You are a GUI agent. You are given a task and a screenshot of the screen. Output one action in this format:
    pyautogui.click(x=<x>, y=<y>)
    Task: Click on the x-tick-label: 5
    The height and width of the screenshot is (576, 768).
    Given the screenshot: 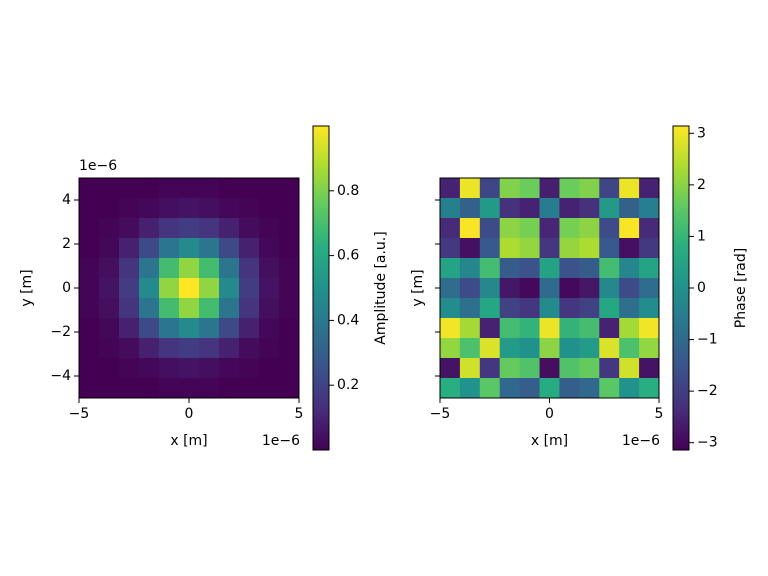 What is the action you would take?
    pyautogui.click(x=299, y=414)
    